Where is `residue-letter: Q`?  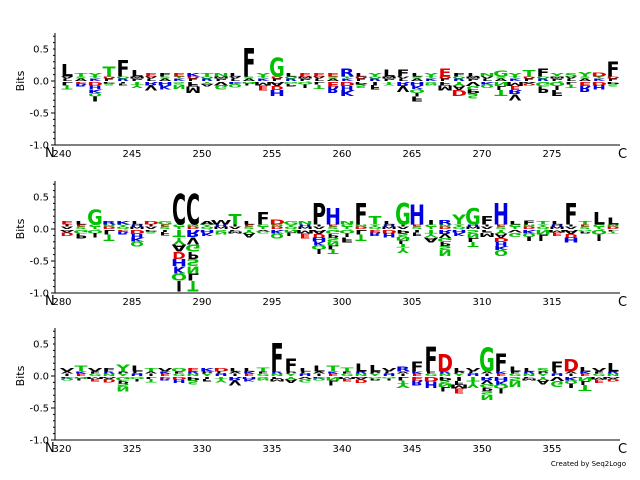
residue-letter: Q is located at coordinates (543, 77).